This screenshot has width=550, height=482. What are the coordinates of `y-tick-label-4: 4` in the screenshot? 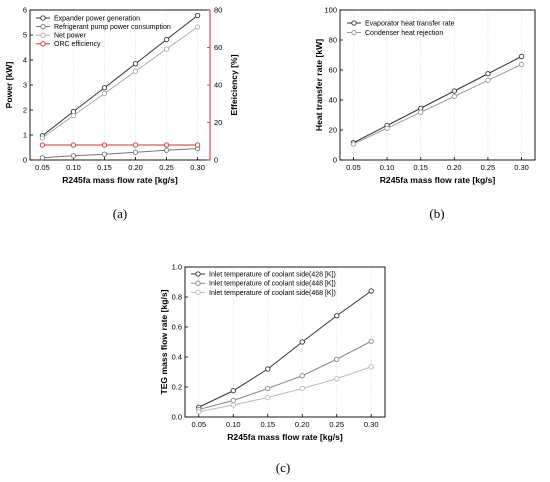 It's located at (25, 60).